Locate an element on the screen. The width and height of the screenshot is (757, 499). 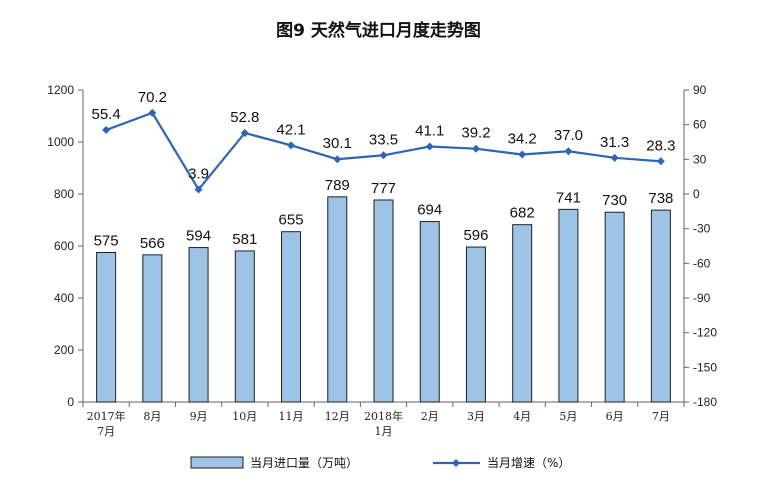
x-tick-label: 2018年 is located at coordinates (383, 416).